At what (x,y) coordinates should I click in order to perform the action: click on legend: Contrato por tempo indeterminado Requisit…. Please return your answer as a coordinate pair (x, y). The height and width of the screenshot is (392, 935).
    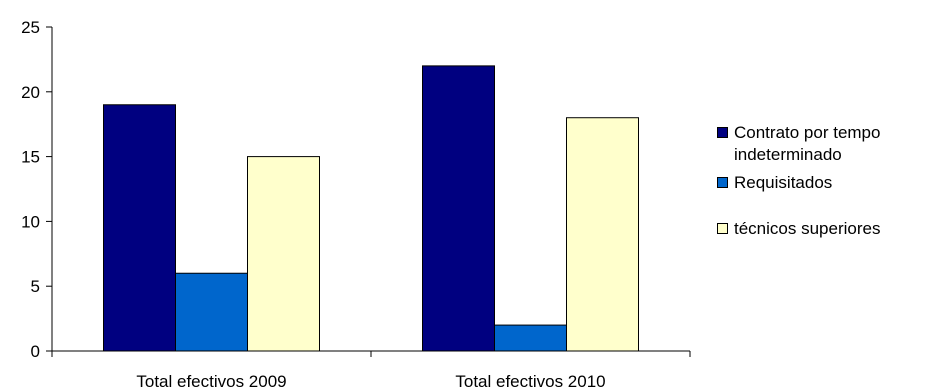
    Looking at the image, I should click on (824, 181).